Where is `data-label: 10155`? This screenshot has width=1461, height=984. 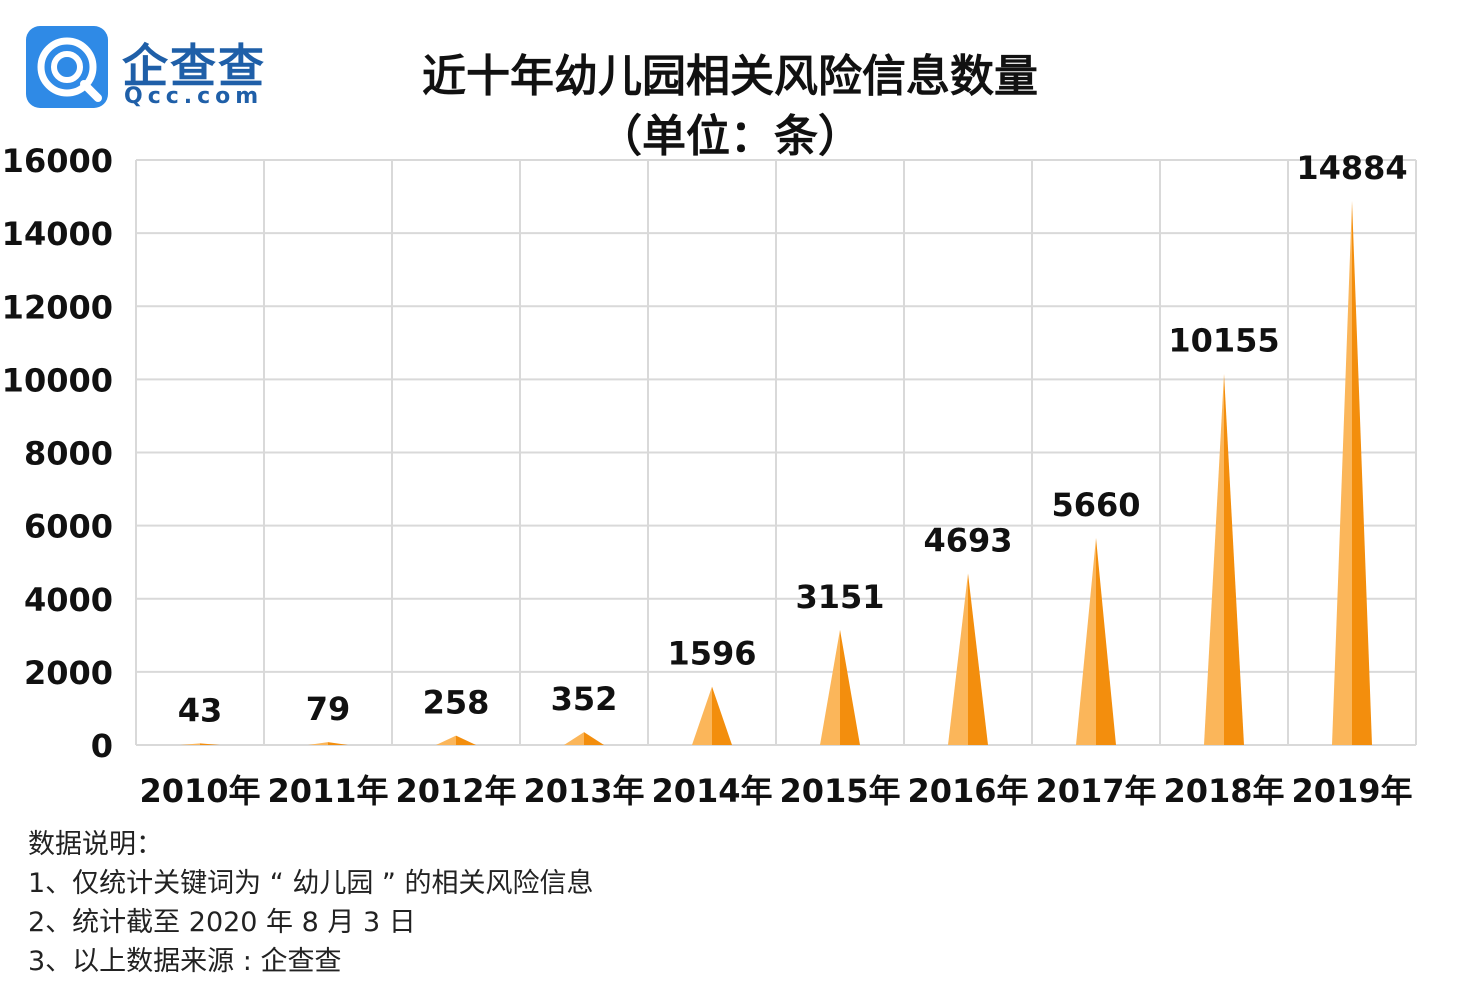 data-label: 10155 is located at coordinates (1223, 341).